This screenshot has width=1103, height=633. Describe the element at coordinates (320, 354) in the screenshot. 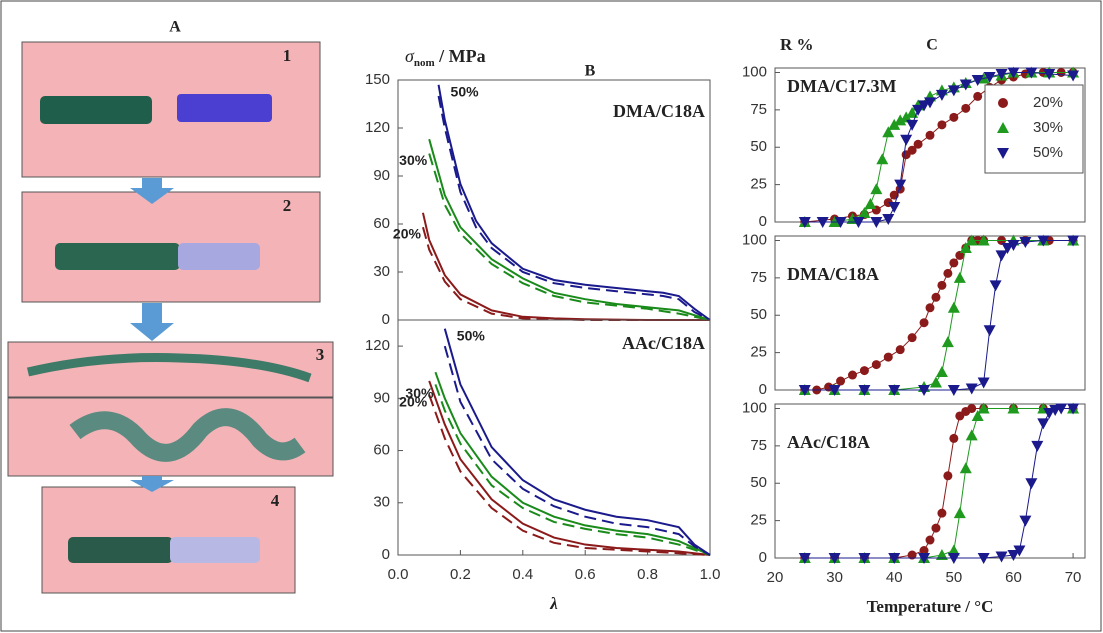

I see `step-label: 3` at that location.